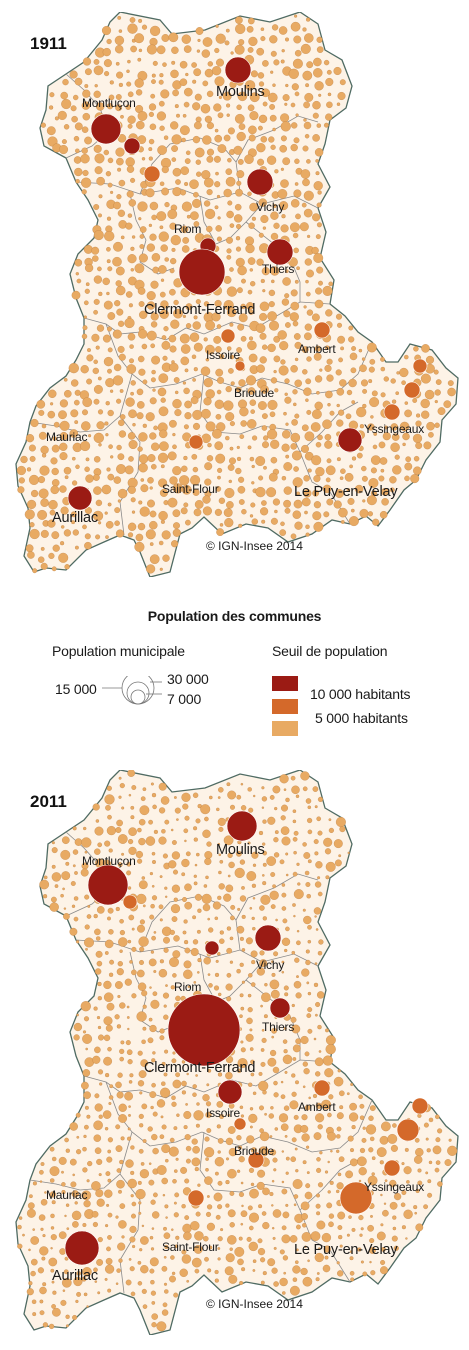 The width and height of the screenshot is (469, 1350). Describe the element at coordinates (196, 442) in the screenshot. I see `town-circle` at that location.